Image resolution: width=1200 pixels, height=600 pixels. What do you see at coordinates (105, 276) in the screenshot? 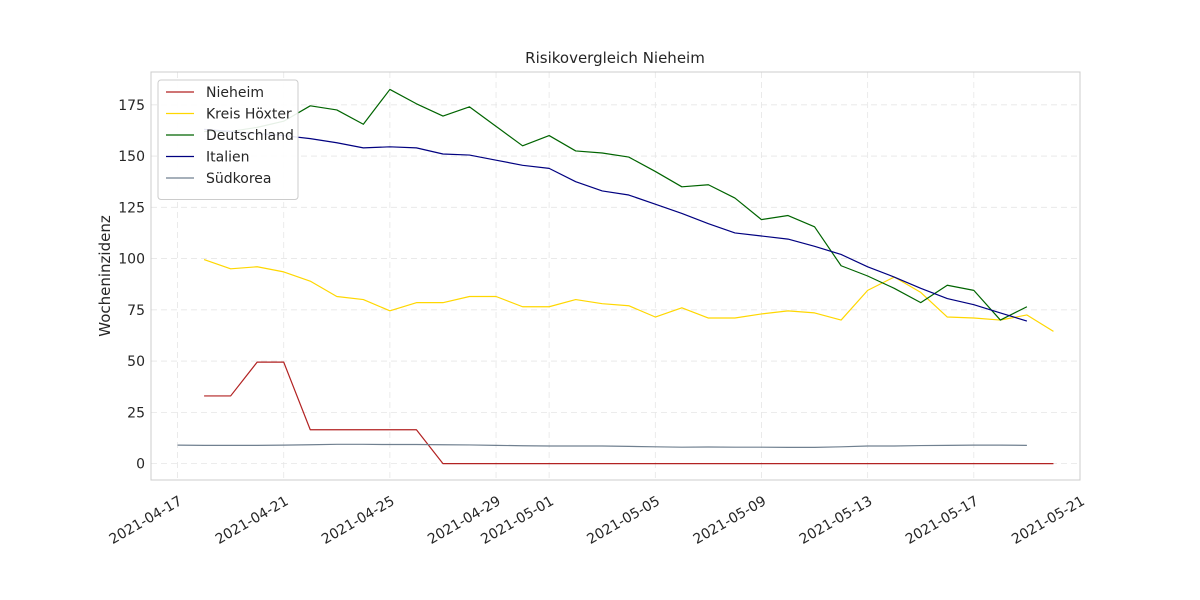
I see `y-axis-title: Wocheninzidenz` at bounding box center [105, 276].